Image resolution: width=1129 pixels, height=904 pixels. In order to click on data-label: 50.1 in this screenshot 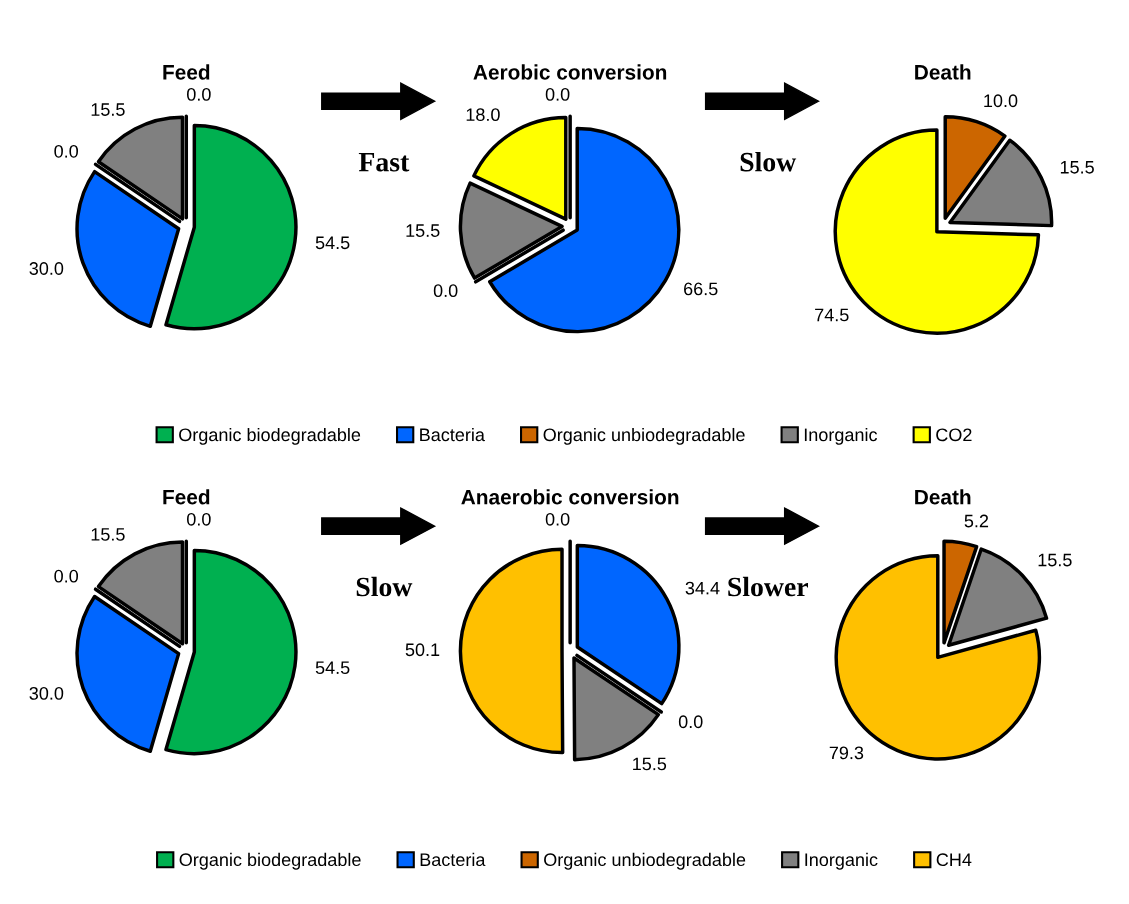, I will do `click(422, 650)`.